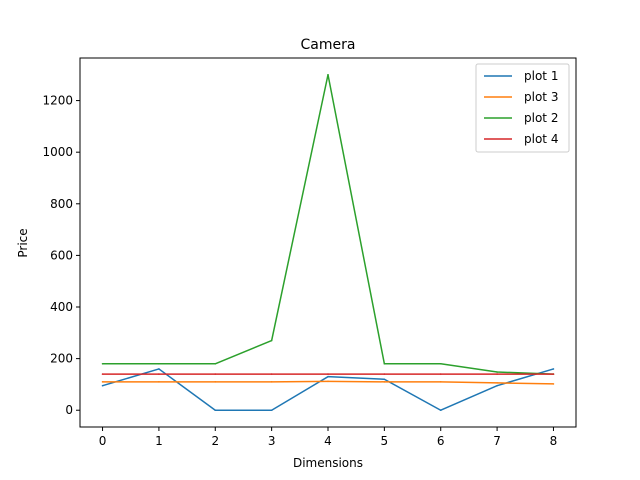 Image resolution: width=640 pixels, height=480 pixels. Describe the element at coordinates (159, 441) in the screenshot. I see `x-tick-label: 1` at that location.